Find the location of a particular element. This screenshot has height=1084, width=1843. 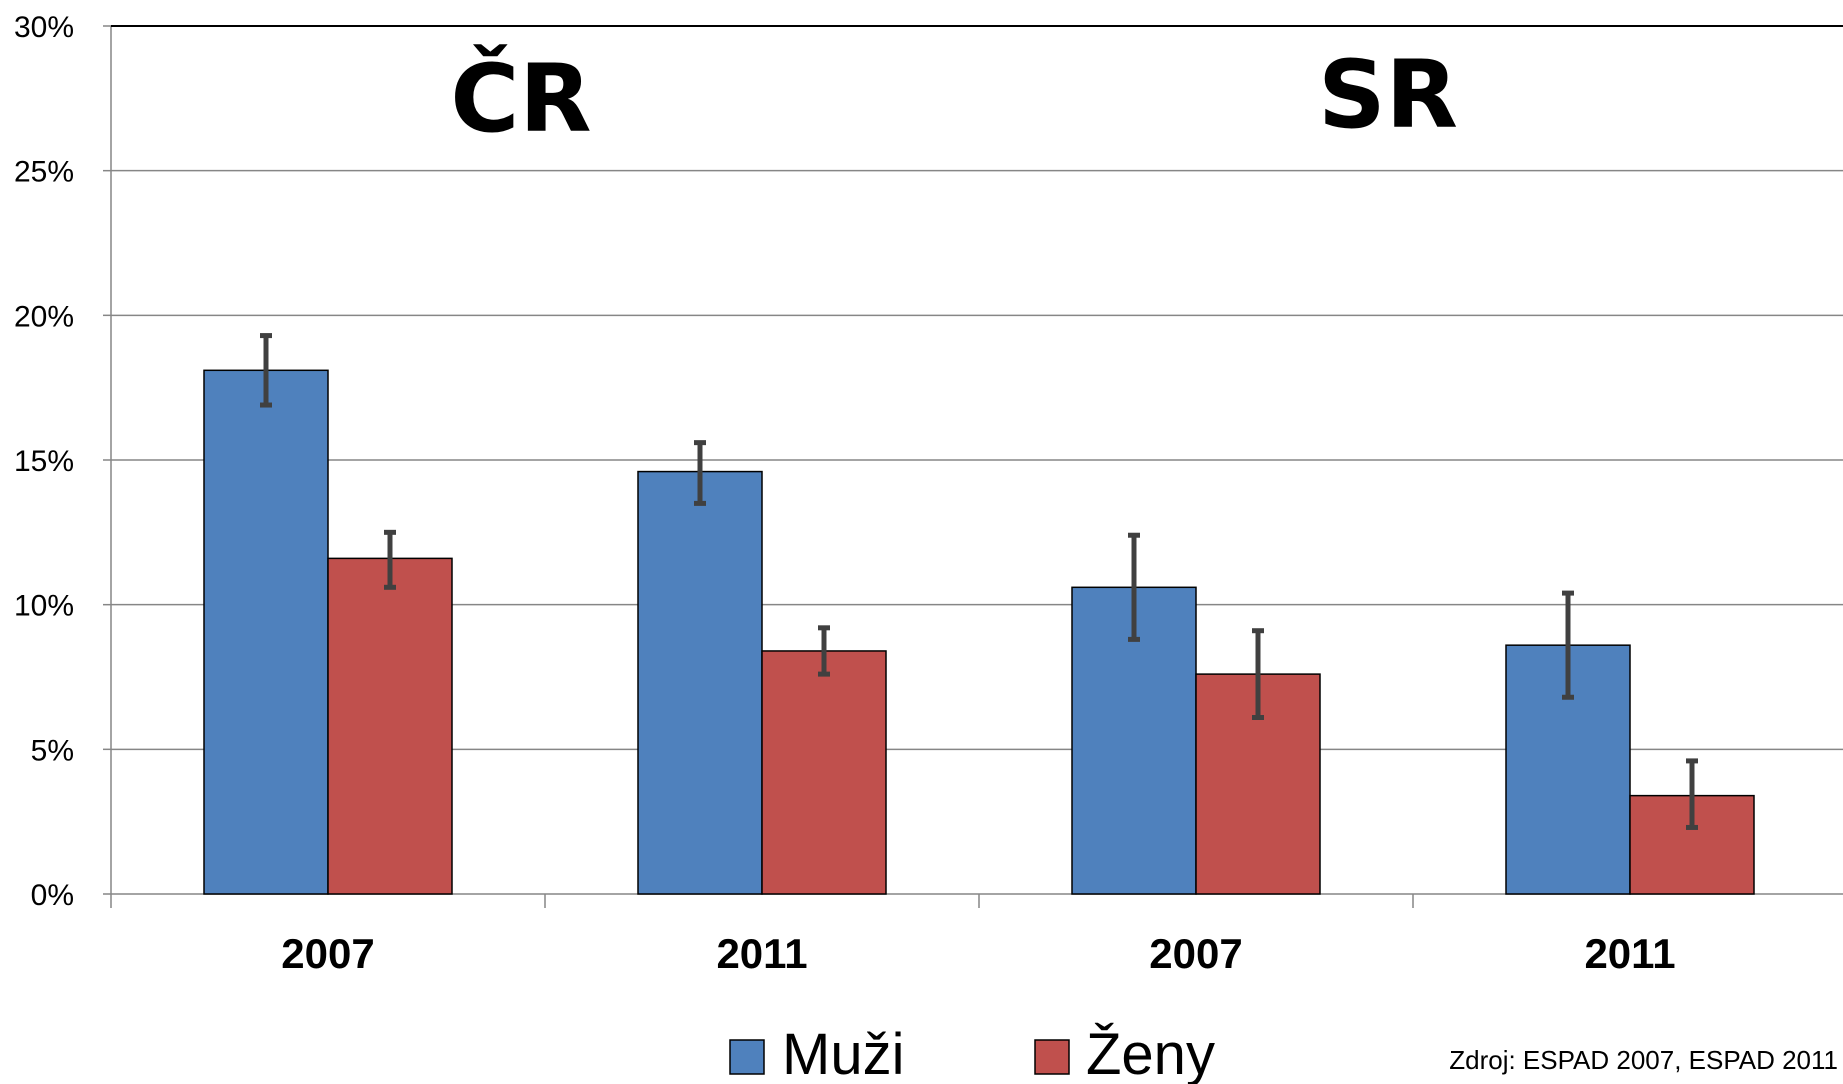

y-tick-label: 15% is located at coordinates (44, 461).